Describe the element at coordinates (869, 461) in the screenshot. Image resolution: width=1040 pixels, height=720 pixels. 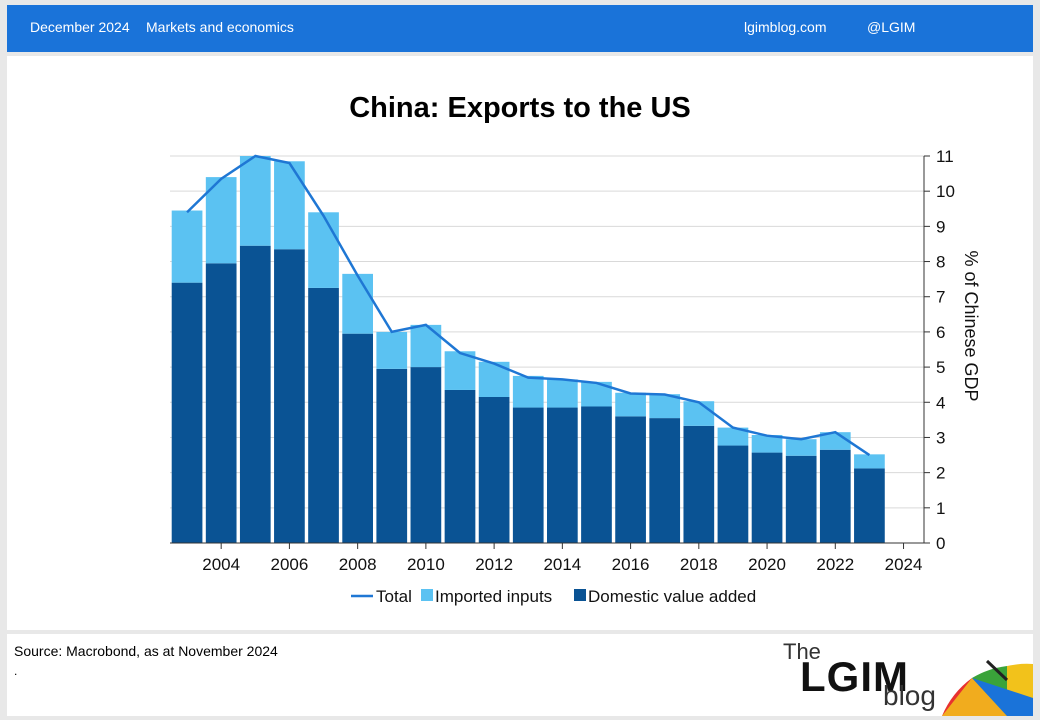
I see `bar-imported-2023` at that location.